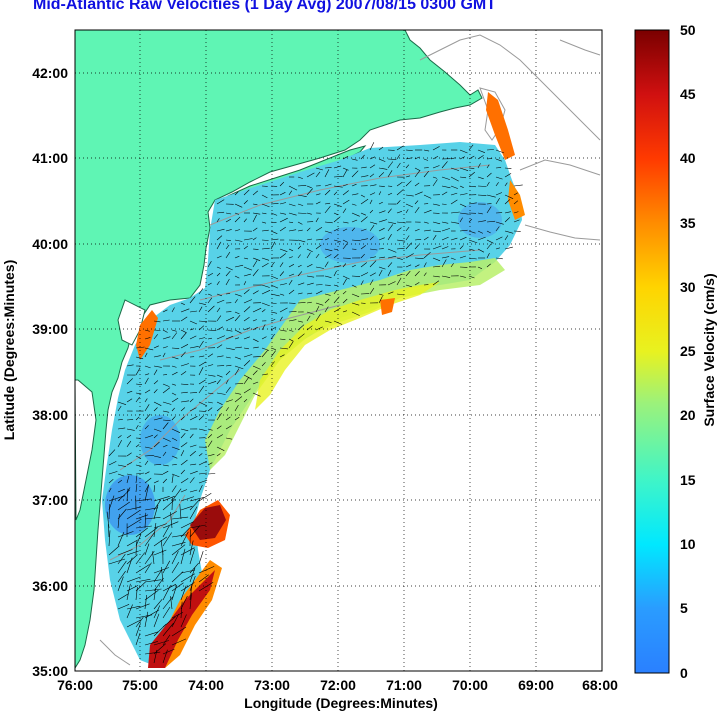  What do you see at coordinates (208, 522) in the screenshot?
I see `gulf-stream-hotspot` at bounding box center [208, 522].